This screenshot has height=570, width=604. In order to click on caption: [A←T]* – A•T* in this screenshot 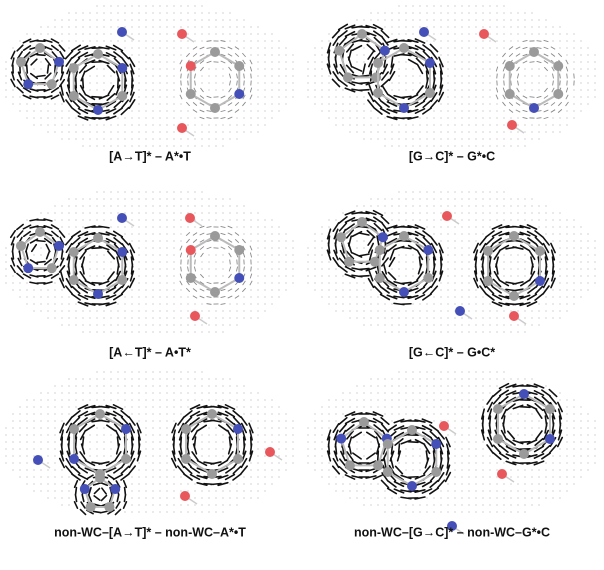, I will do `click(150, 352)`.